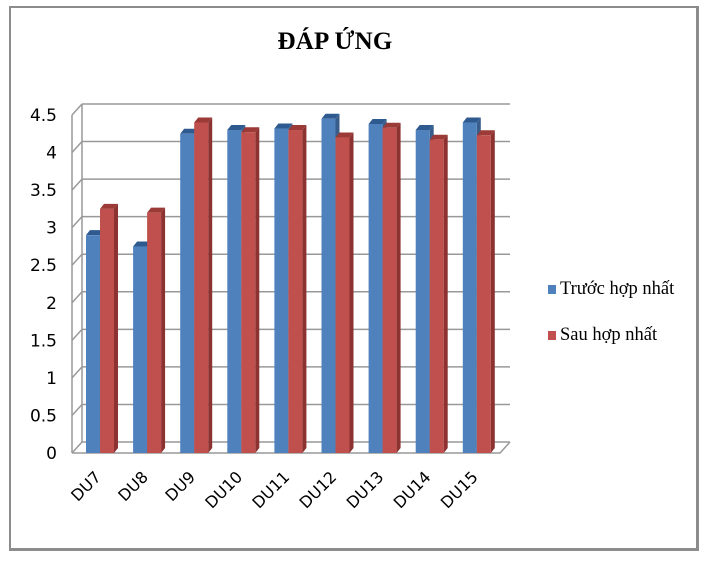  What do you see at coordinates (43, 266) in the screenshot?
I see `y-tick-label: 2.5` at bounding box center [43, 266].